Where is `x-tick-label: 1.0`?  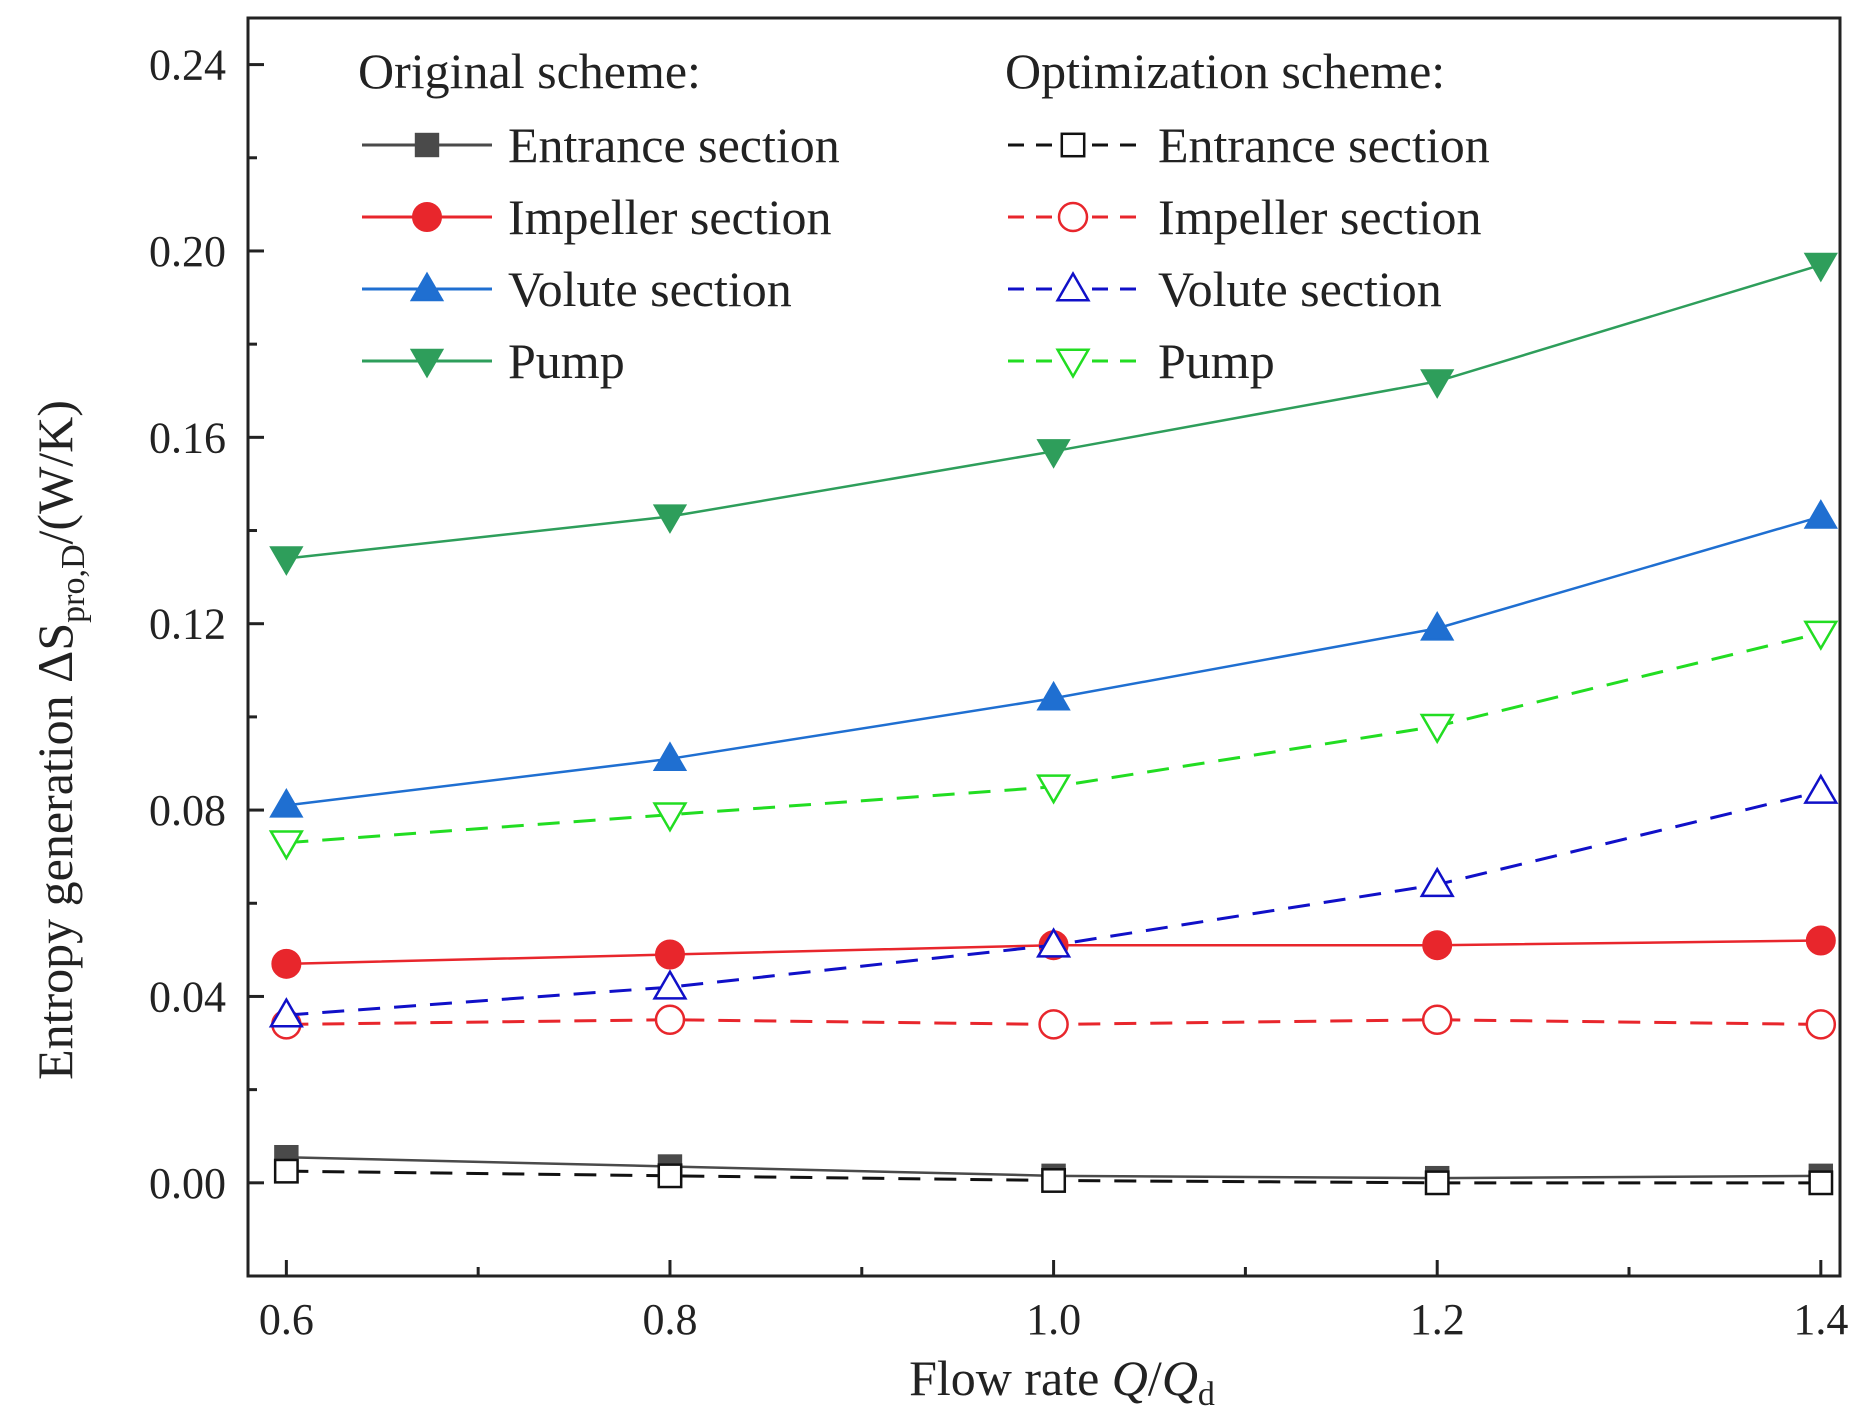
x-tick-label: 1.0 is located at coordinates (1053, 1319).